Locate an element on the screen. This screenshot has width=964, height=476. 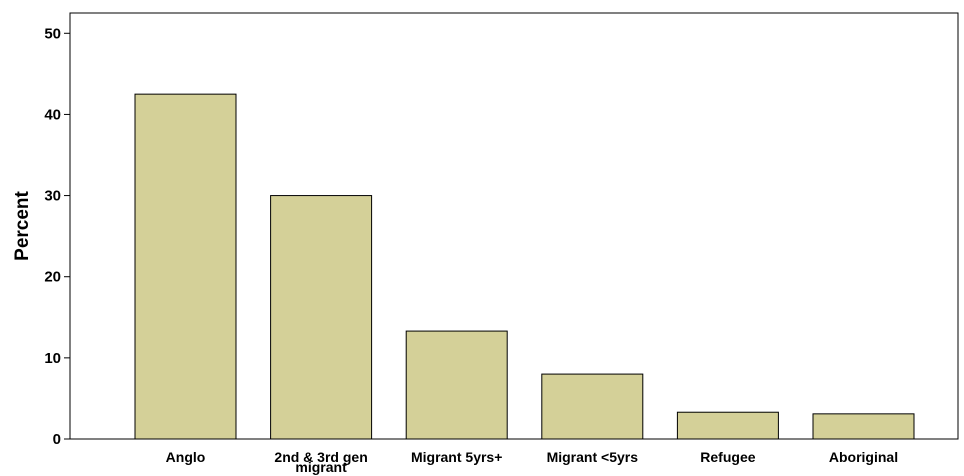
x-tick-label: Aboriginal is located at coordinates (863, 457).